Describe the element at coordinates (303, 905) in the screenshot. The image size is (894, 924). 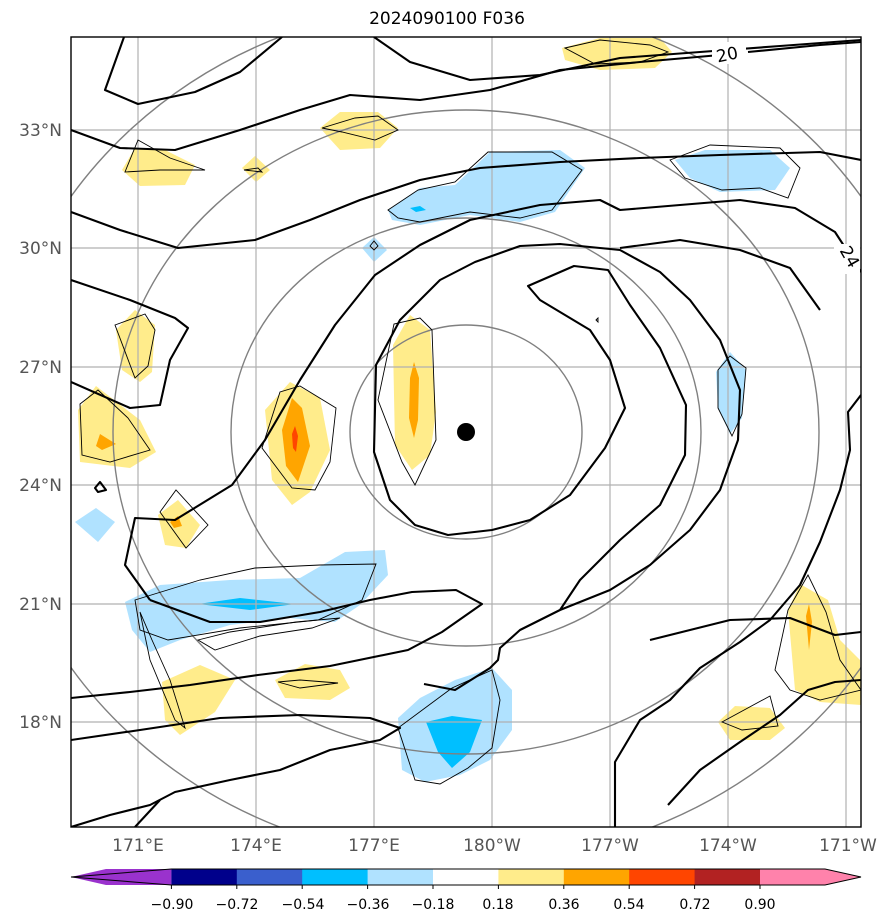
I see `colorbar-tick-label: −0.54` at that location.